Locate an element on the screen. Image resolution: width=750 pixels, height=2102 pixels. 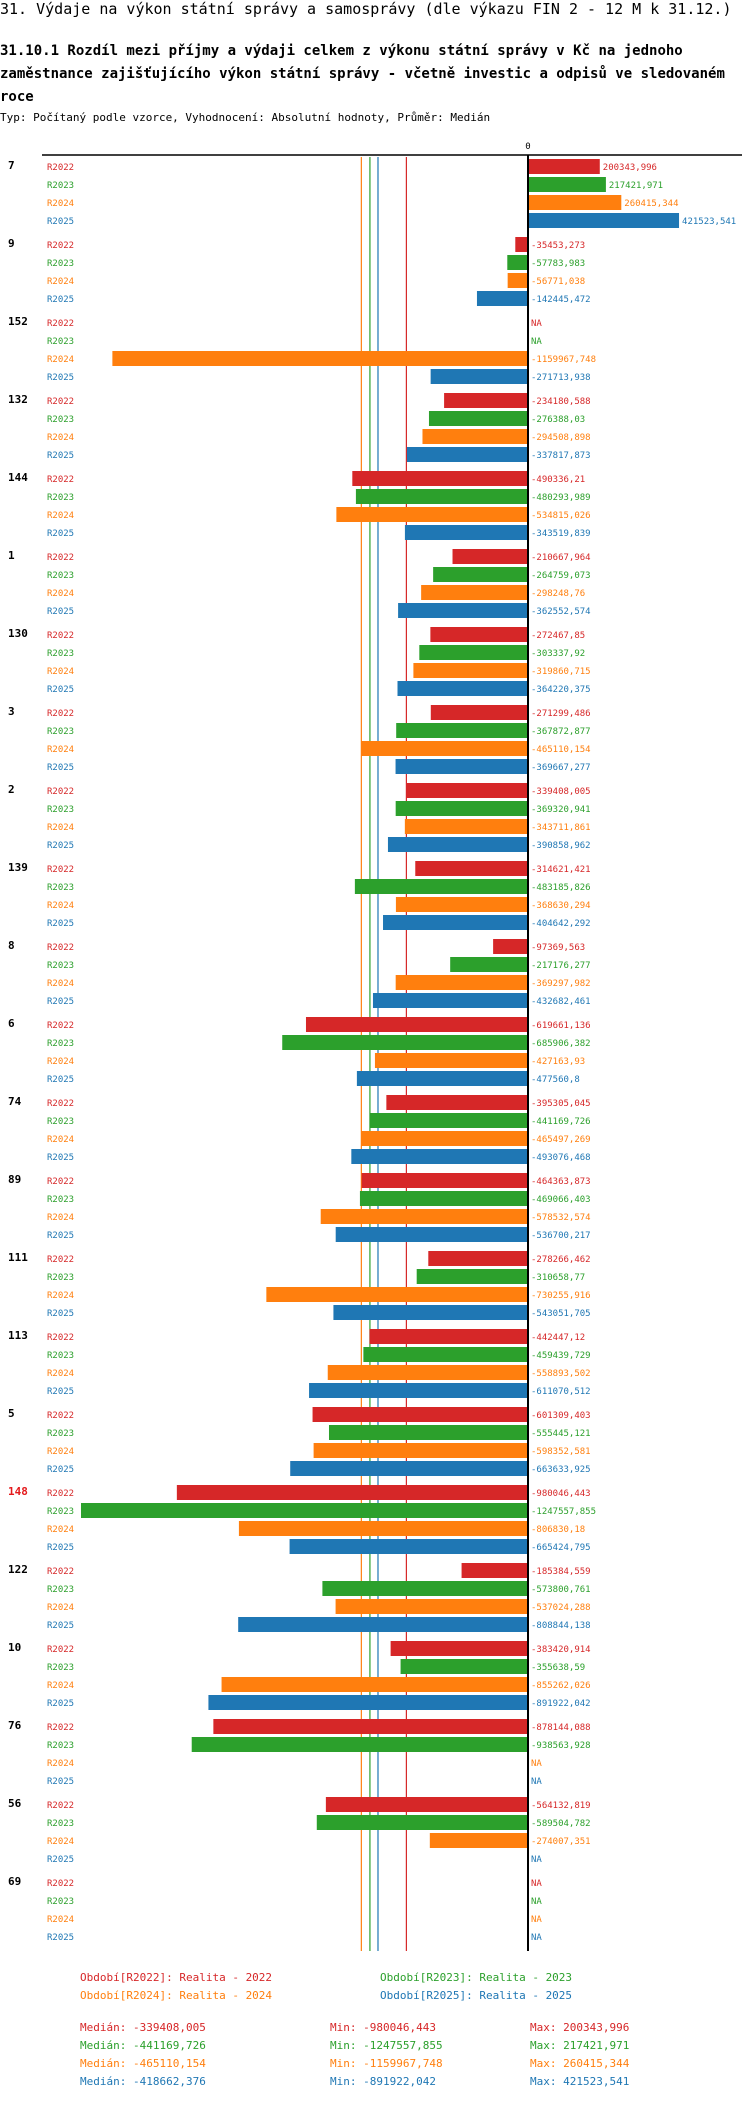
data-label: -442447,12 is located at coordinates (558, 1338).